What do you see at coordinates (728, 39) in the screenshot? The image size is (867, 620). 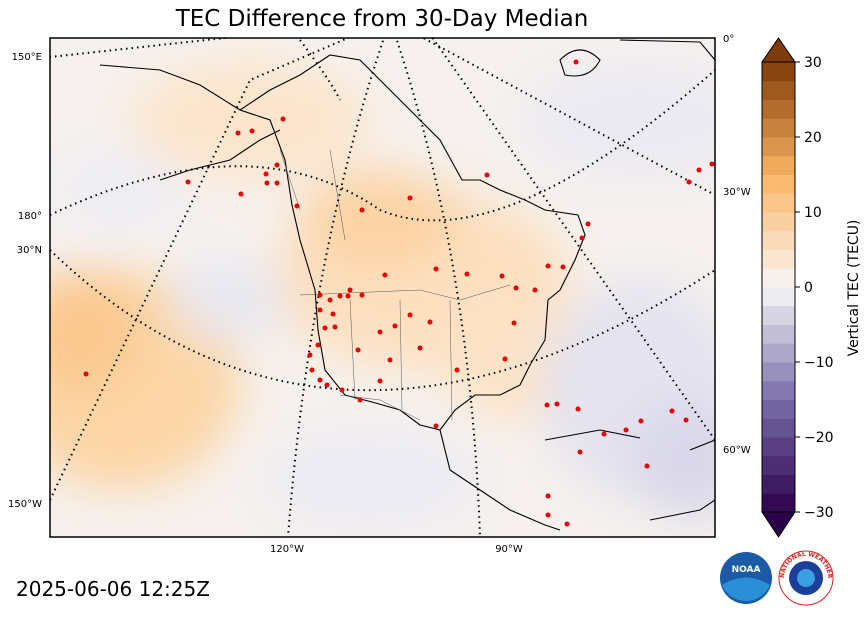 I see `graticule-label: 0°` at bounding box center [728, 39].